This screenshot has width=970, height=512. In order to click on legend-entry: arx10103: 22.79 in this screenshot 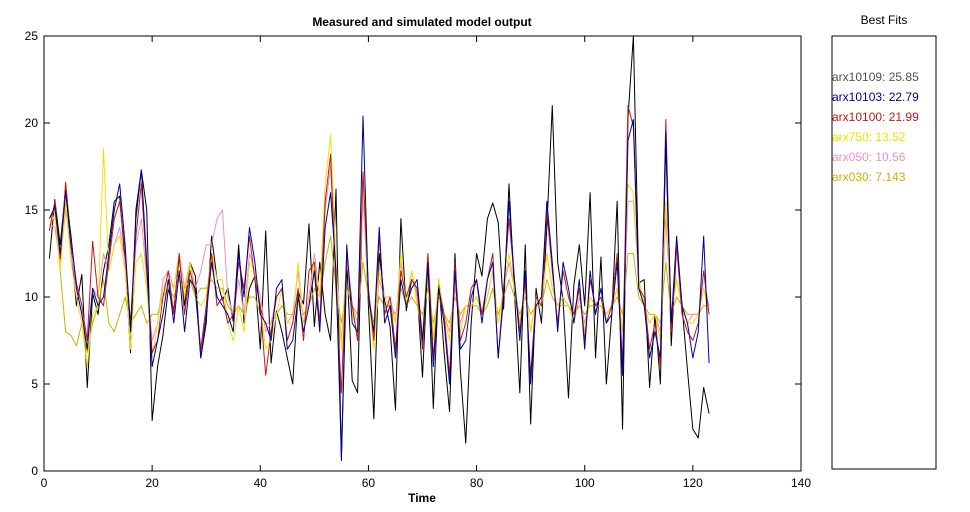, I will do `click(875, 97)`.